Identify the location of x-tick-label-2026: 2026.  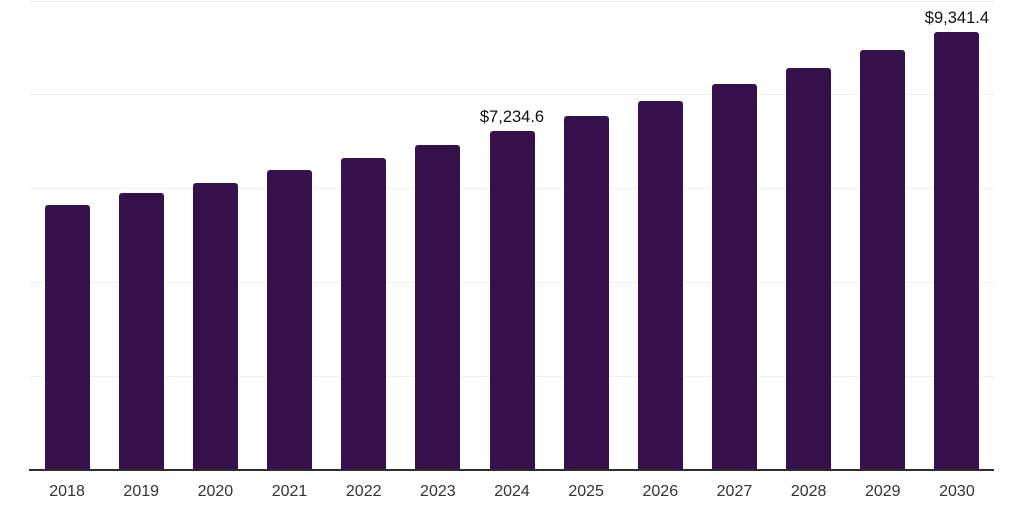
(660, 491).